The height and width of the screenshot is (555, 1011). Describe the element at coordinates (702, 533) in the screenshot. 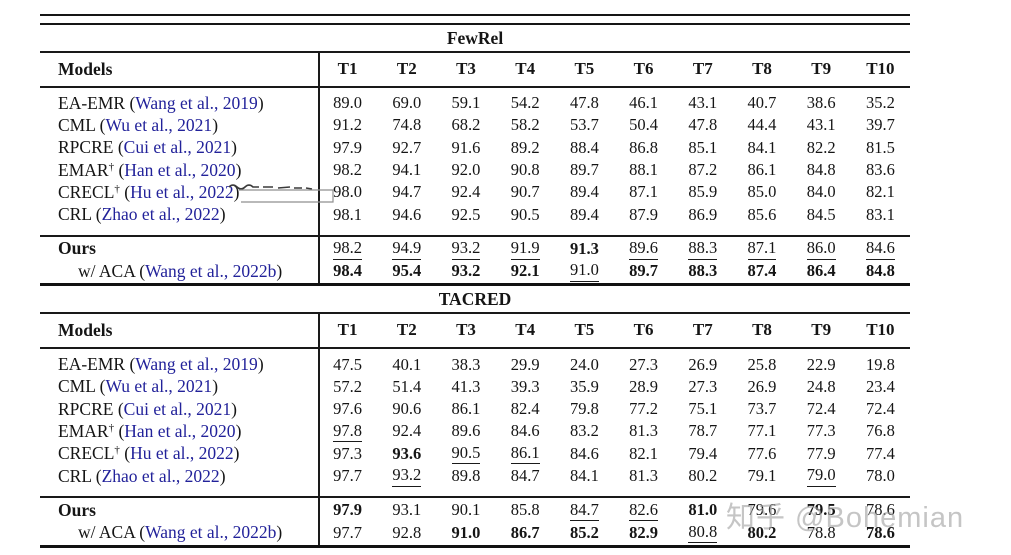

I see `score-cell: 80.8` at that location.